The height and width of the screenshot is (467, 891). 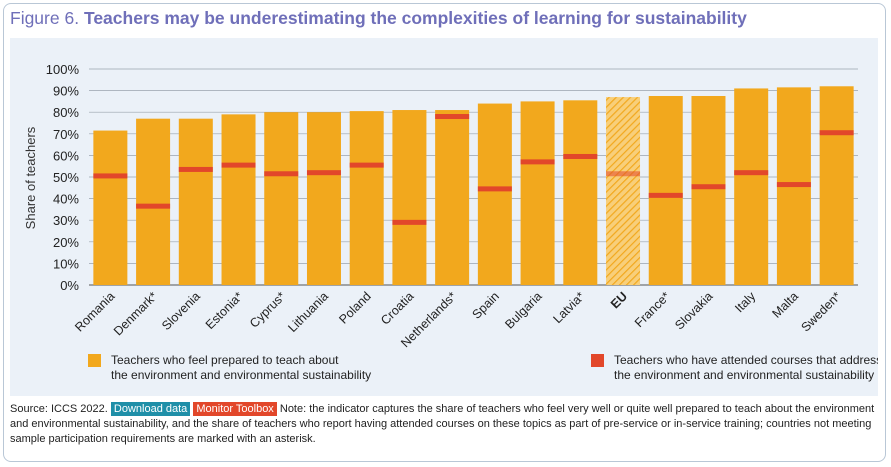 I want to click on marker-slovakia, so click(x=708, y=187).